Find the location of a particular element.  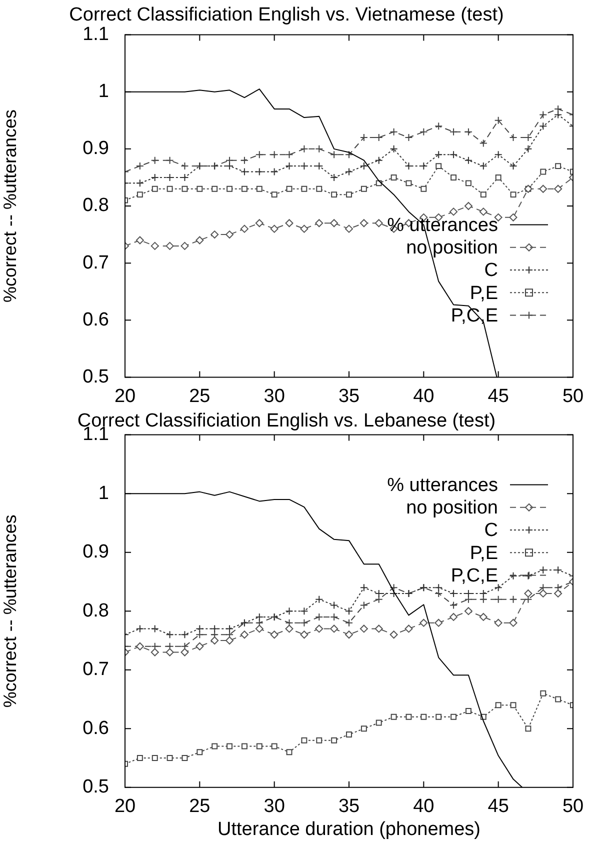

chart-title: Correct Classificiation English vs. Vietnamese (test) is located at coordinates (286, 15).